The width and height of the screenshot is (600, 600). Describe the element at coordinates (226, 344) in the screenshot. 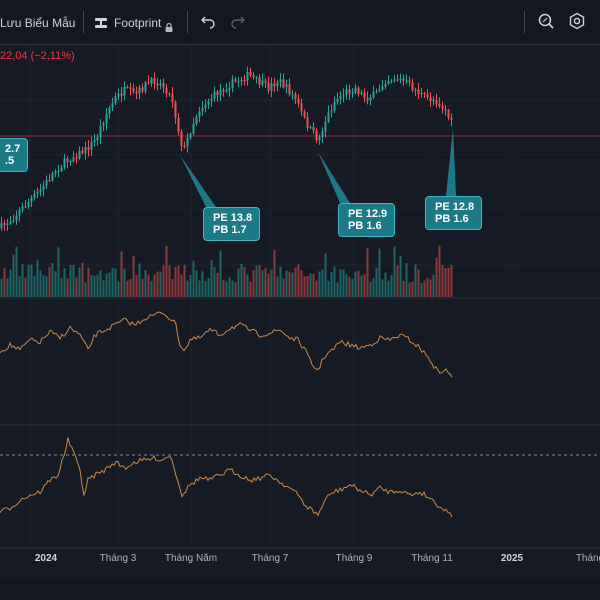

I see `indicator-1-line` at that location.